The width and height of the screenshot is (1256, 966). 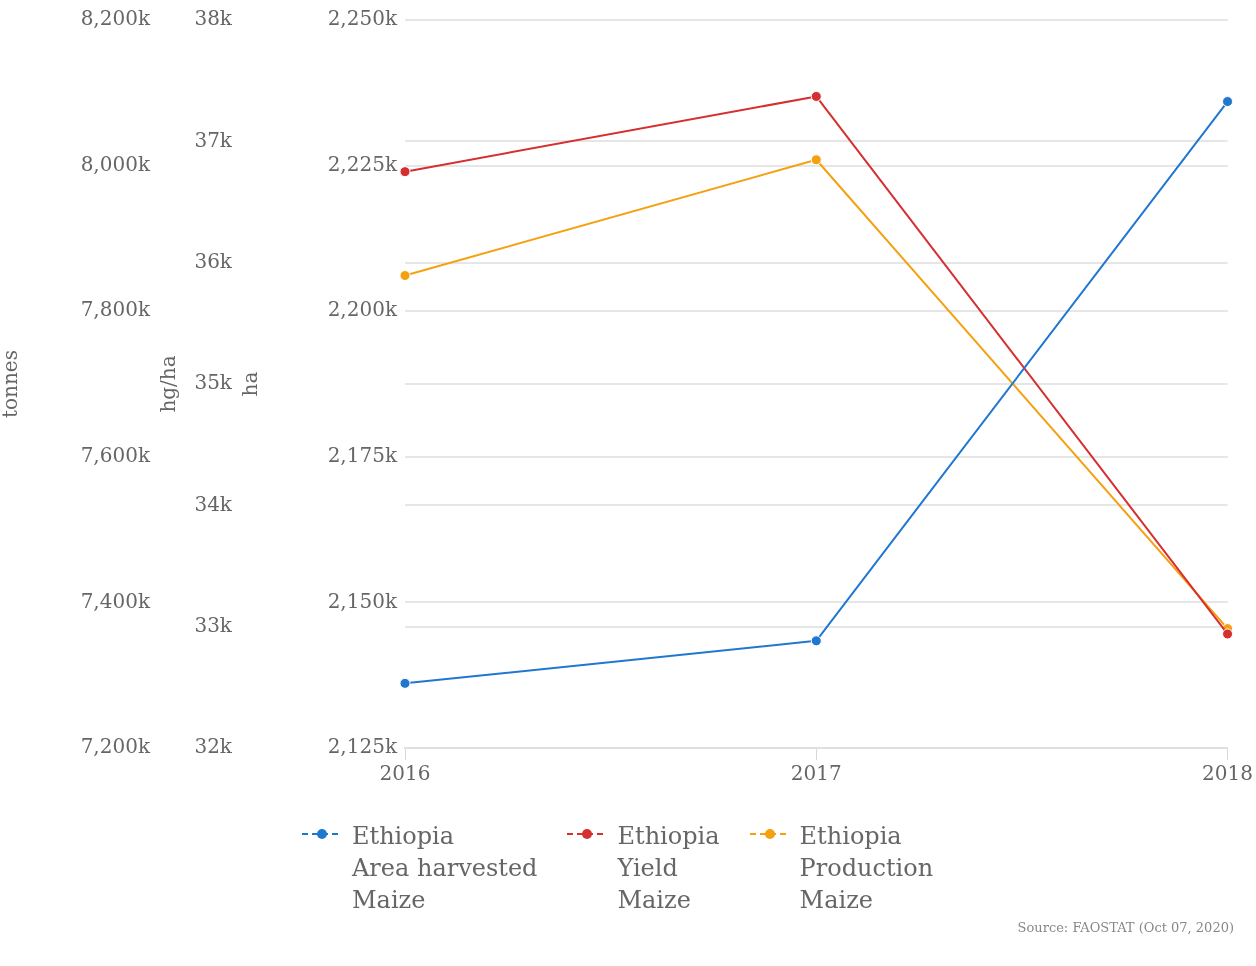 What do you see at coordinates (362, 163) in the screenshot?
I see `y3-tick-label: 2,225k` at bounding box center [362, 163].